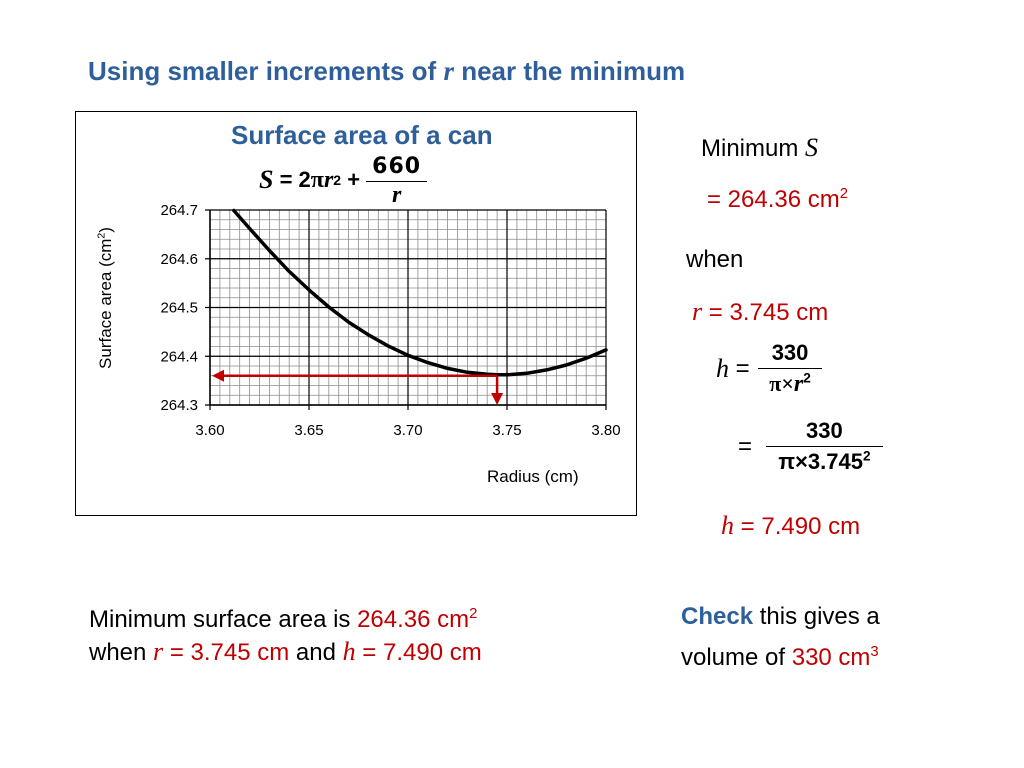  What do you see at coordinates (473, 614) in the screenshot?
I see `summary-line1-exp: 2` at bounding box center [473, 614].